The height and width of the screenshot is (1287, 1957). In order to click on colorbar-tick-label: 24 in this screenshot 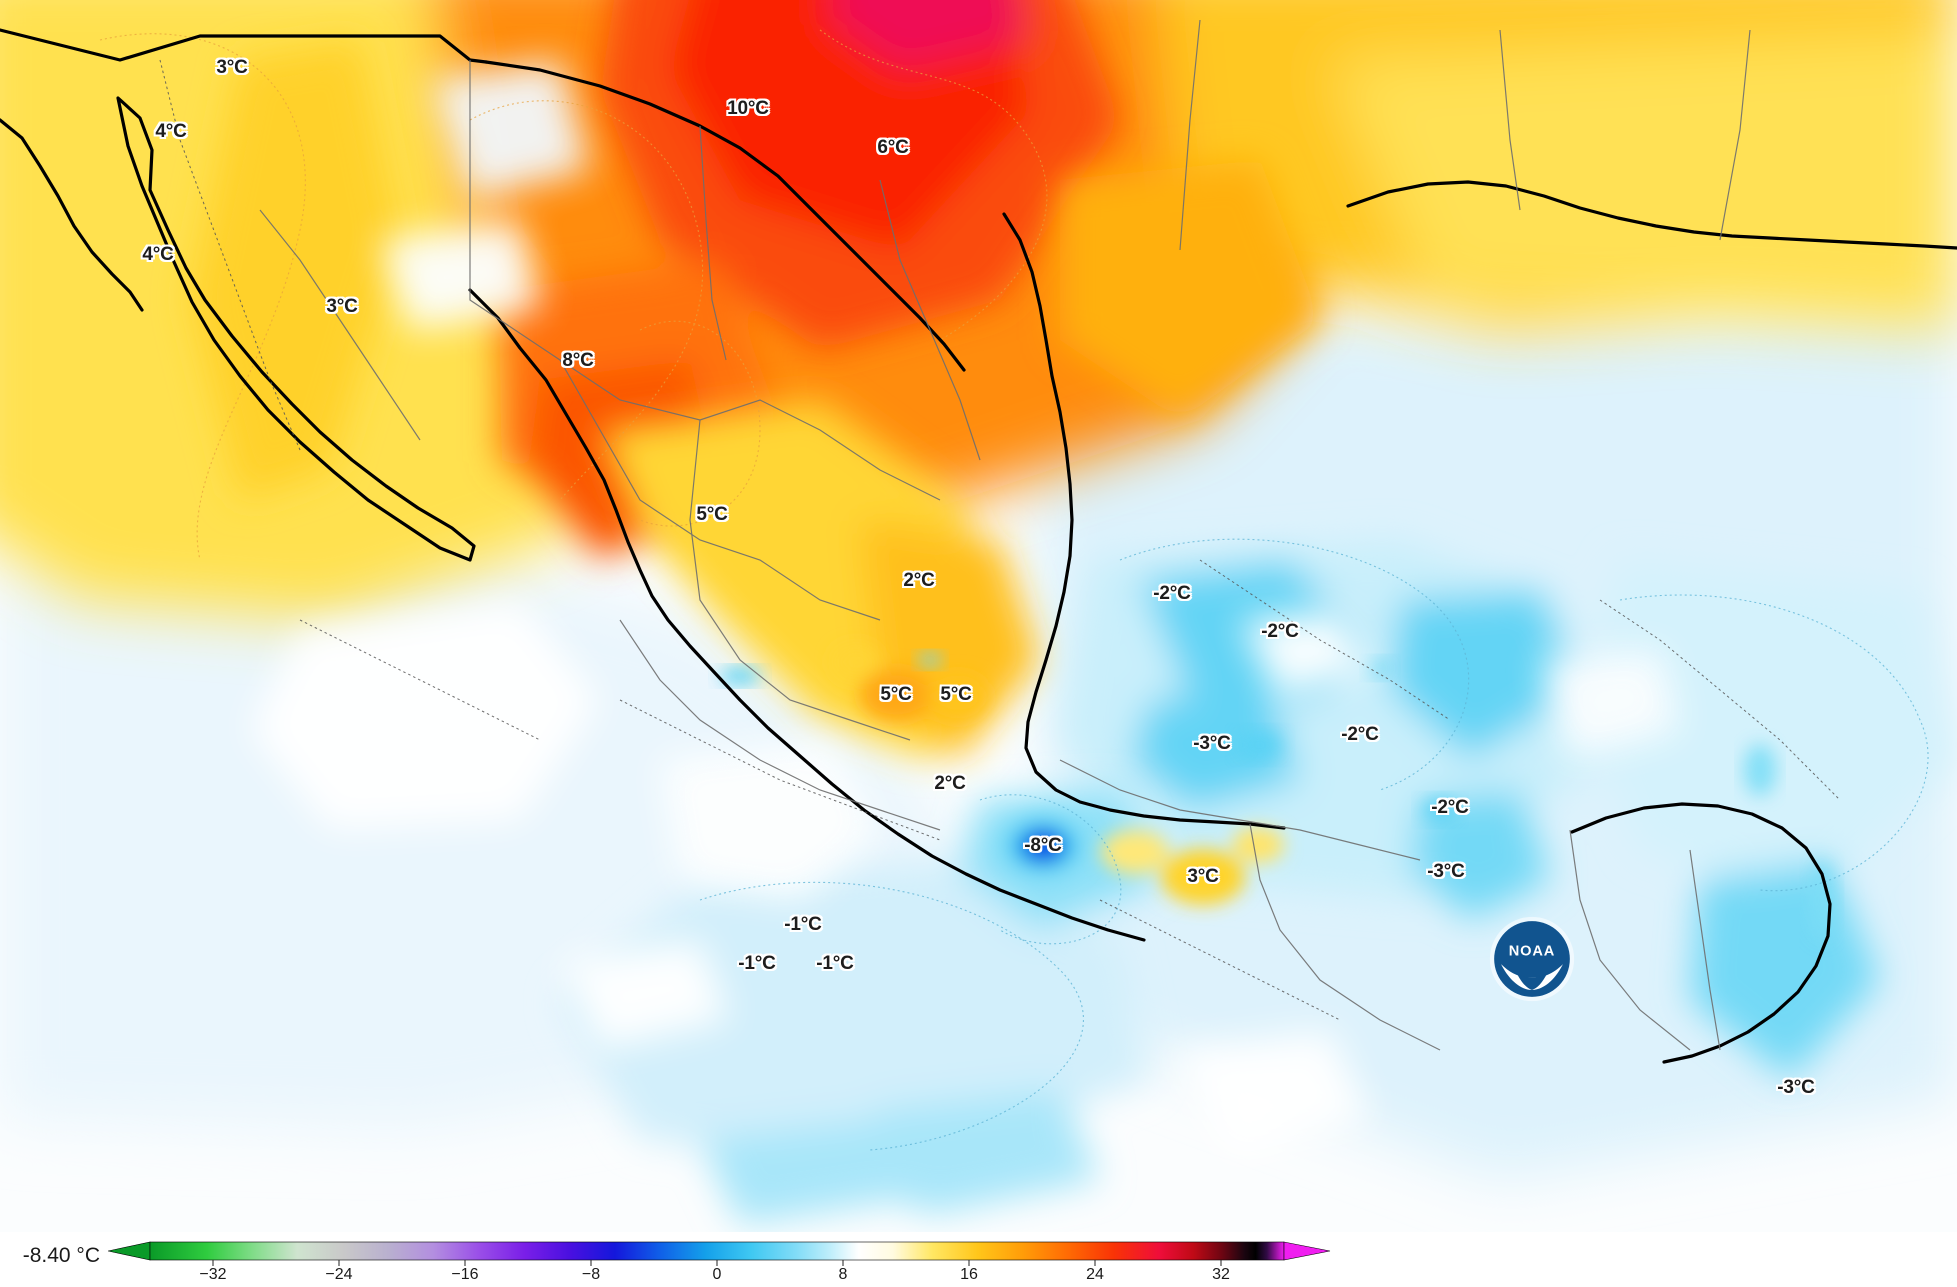, I will do `click(1095, 1274)`.